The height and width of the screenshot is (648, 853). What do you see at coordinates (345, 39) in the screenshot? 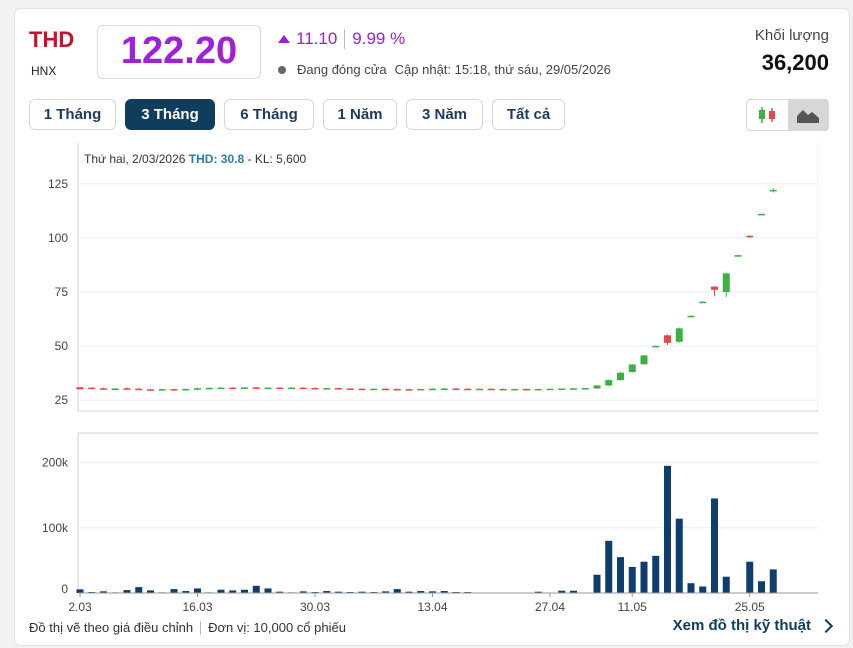
I see `divider` at bounding box center [345, 39].